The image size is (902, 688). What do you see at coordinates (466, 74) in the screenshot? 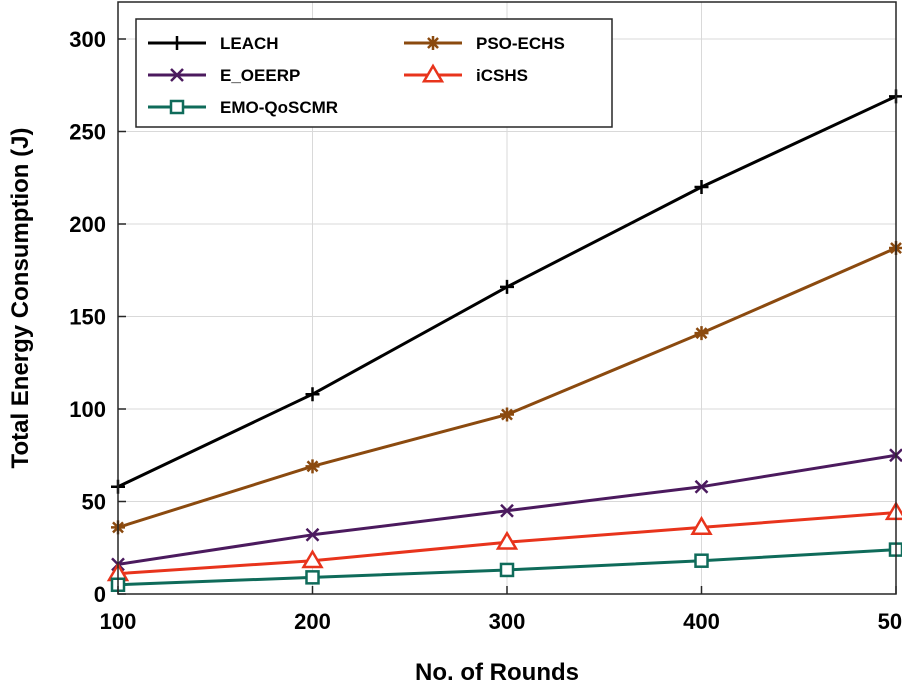
I see `legend-entry: iCSHS` at bounding box center [466, 74].